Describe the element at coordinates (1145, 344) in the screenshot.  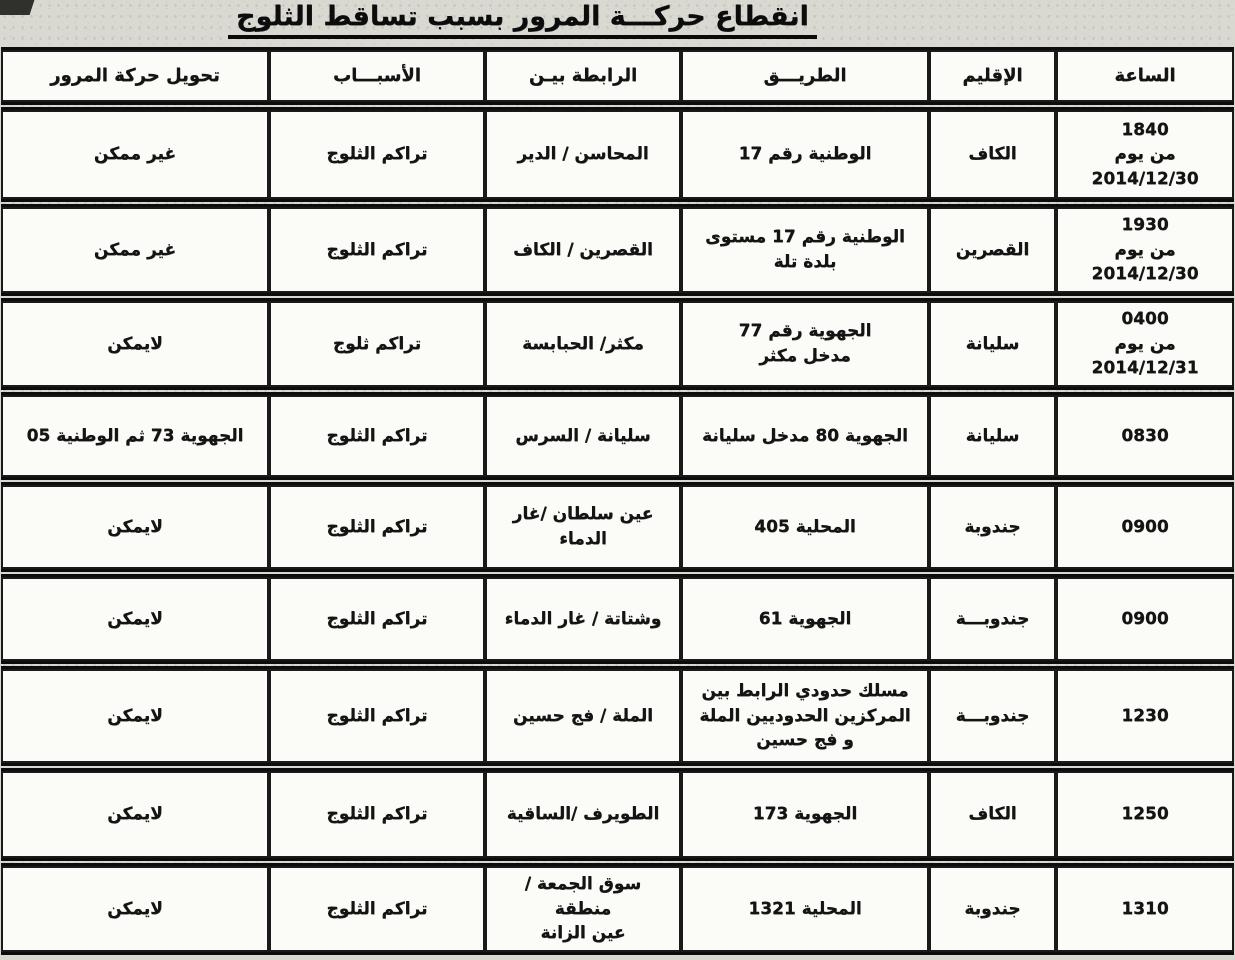
I see `cell-time: 0400 من يوم 2014/12/31` at that location.